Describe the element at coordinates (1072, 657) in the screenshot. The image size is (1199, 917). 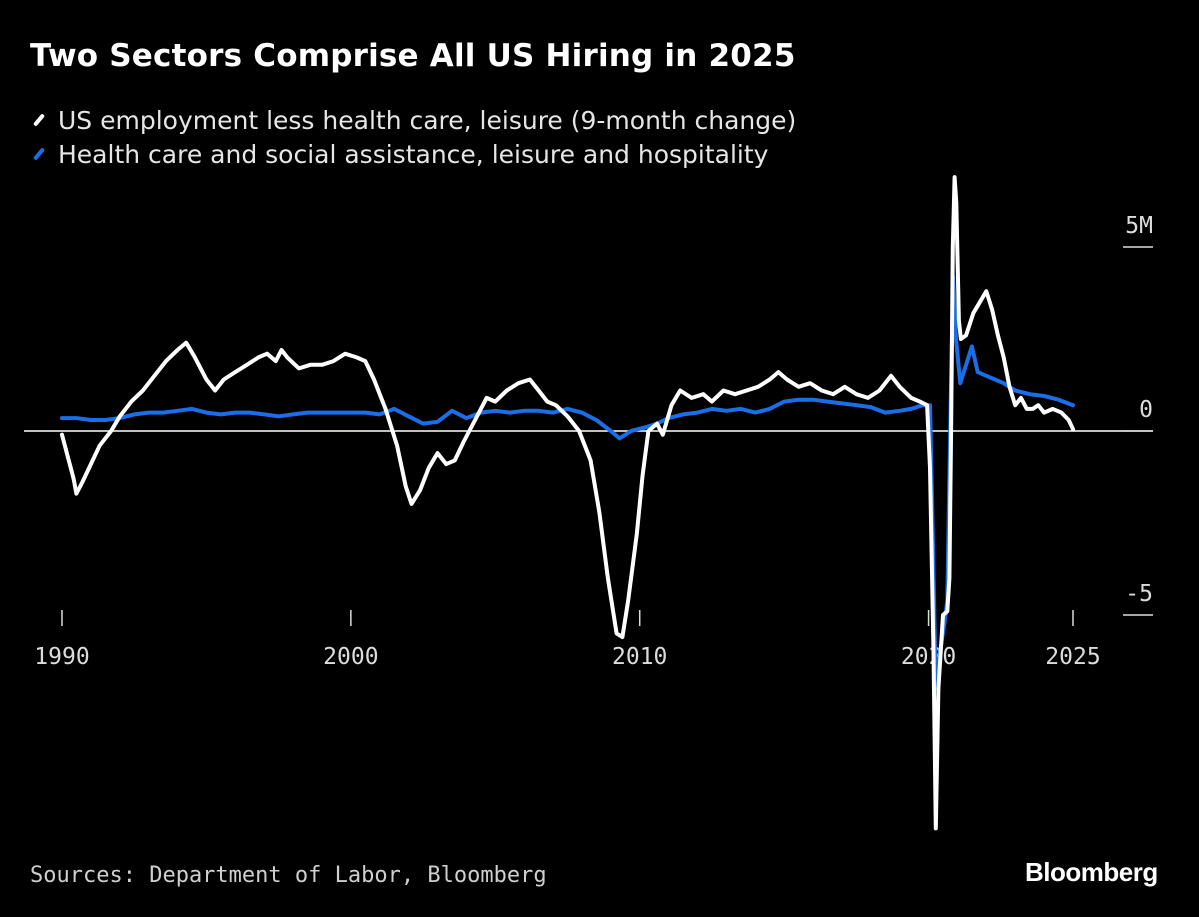
I see `x-tick-label: 2025` at that location.